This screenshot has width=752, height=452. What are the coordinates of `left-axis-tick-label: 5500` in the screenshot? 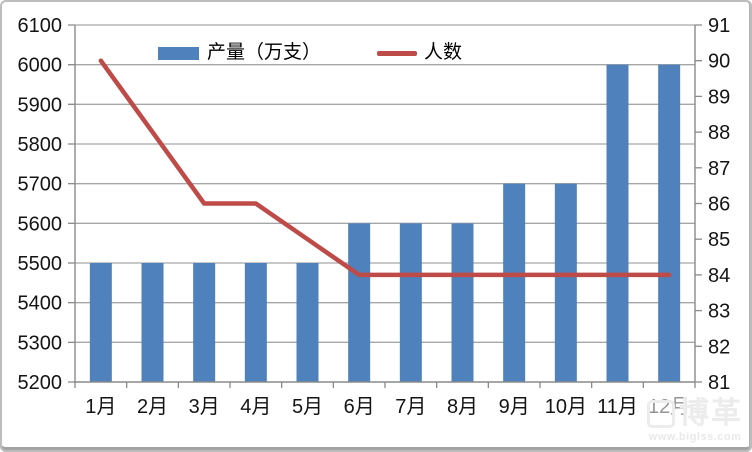 It's located at (40, 264).